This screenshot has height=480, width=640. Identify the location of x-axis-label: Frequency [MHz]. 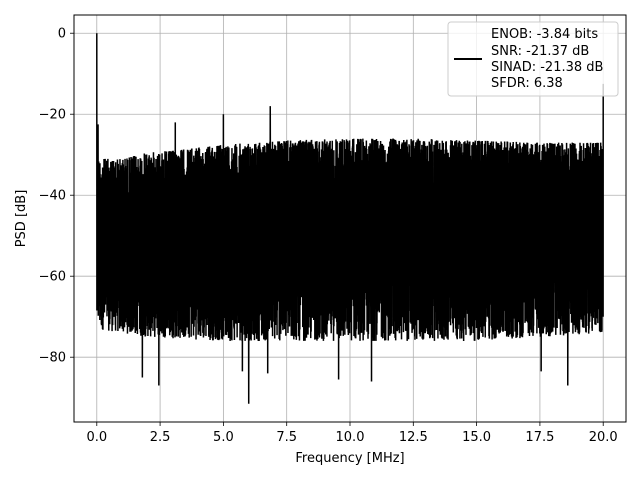
(349, 458).